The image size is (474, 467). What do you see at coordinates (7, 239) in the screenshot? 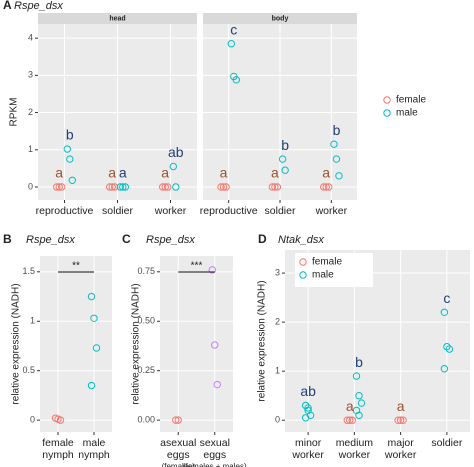
I see `panel-label: B` at bounding box center [7, 239].